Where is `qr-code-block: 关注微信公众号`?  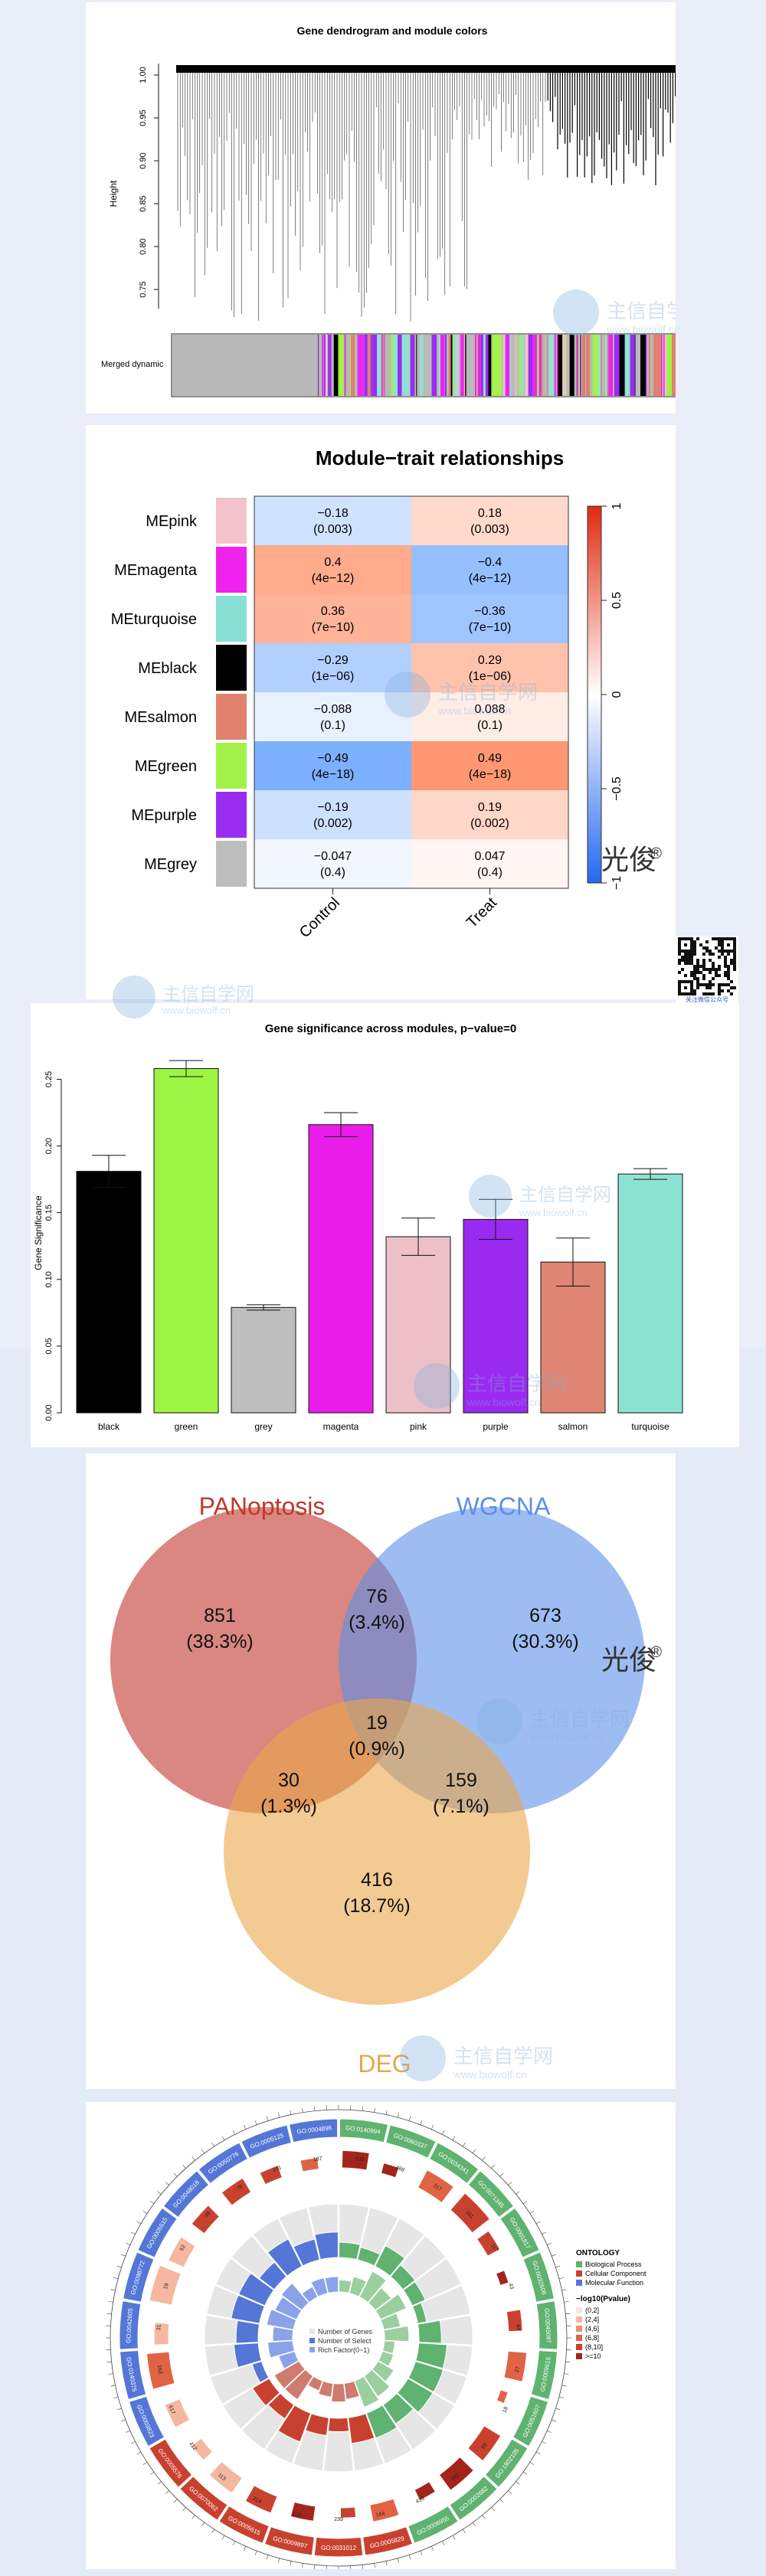 qr-code-block: 关注微信公众号 is located at coordinates (707, 970).